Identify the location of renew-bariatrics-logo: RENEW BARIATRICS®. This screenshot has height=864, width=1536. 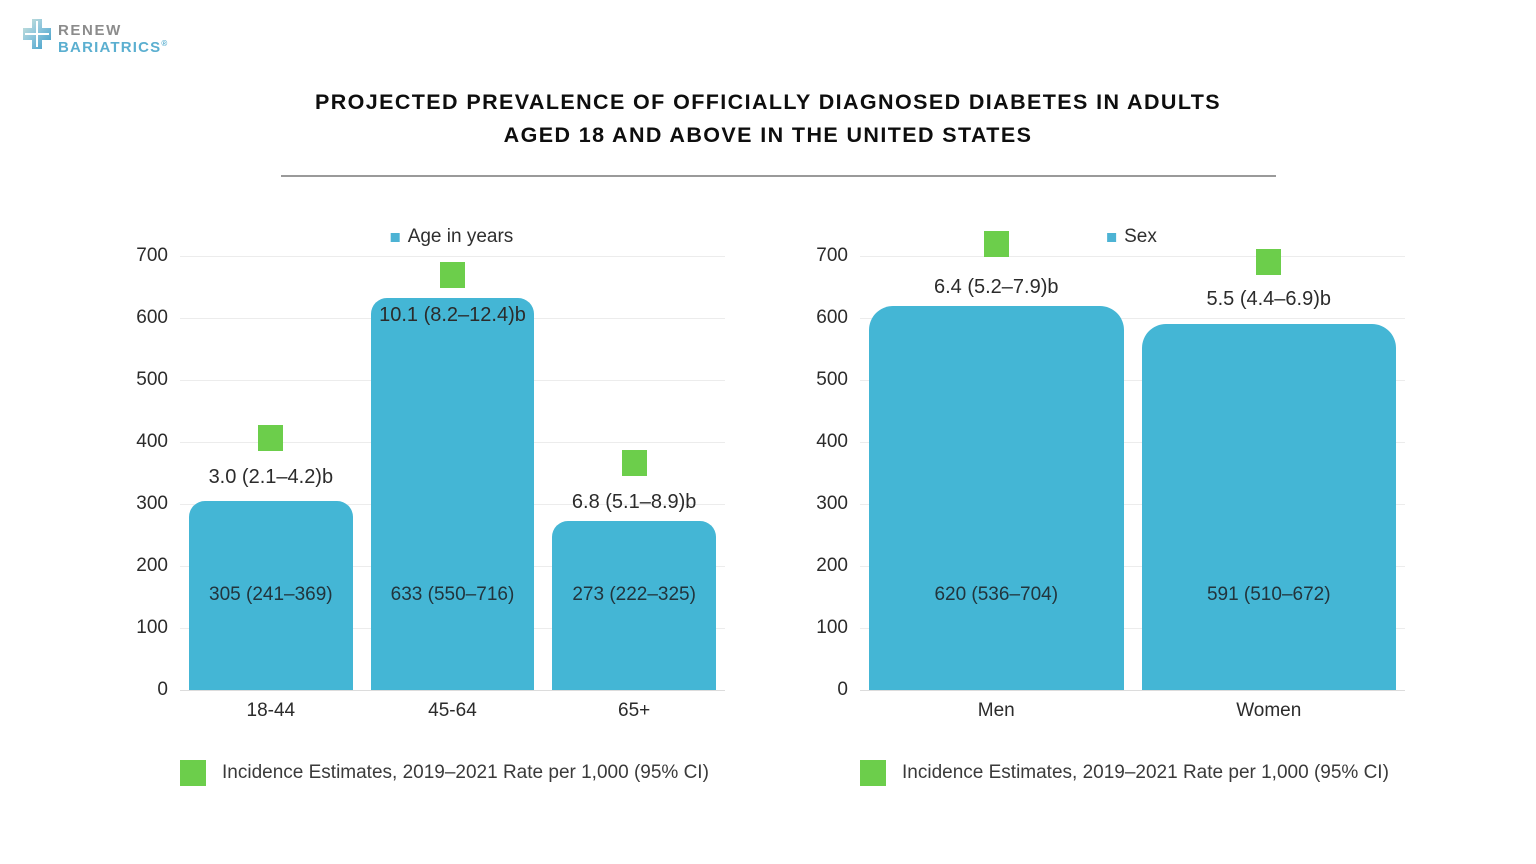
(95, 36).